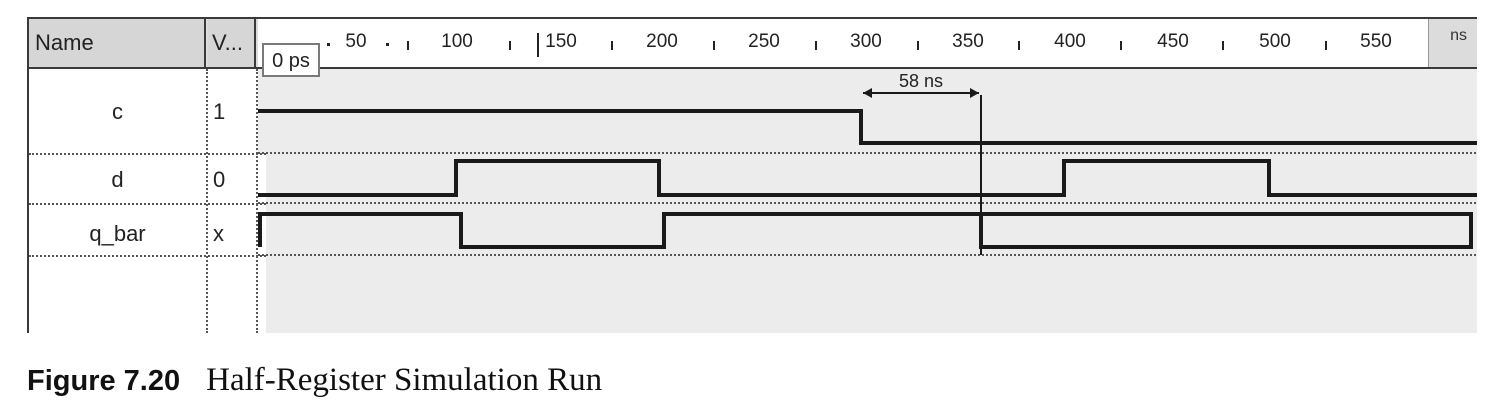 The image size is (1500, 402). I want to click on figure-number: Figure 7.20, so click(104, 381).